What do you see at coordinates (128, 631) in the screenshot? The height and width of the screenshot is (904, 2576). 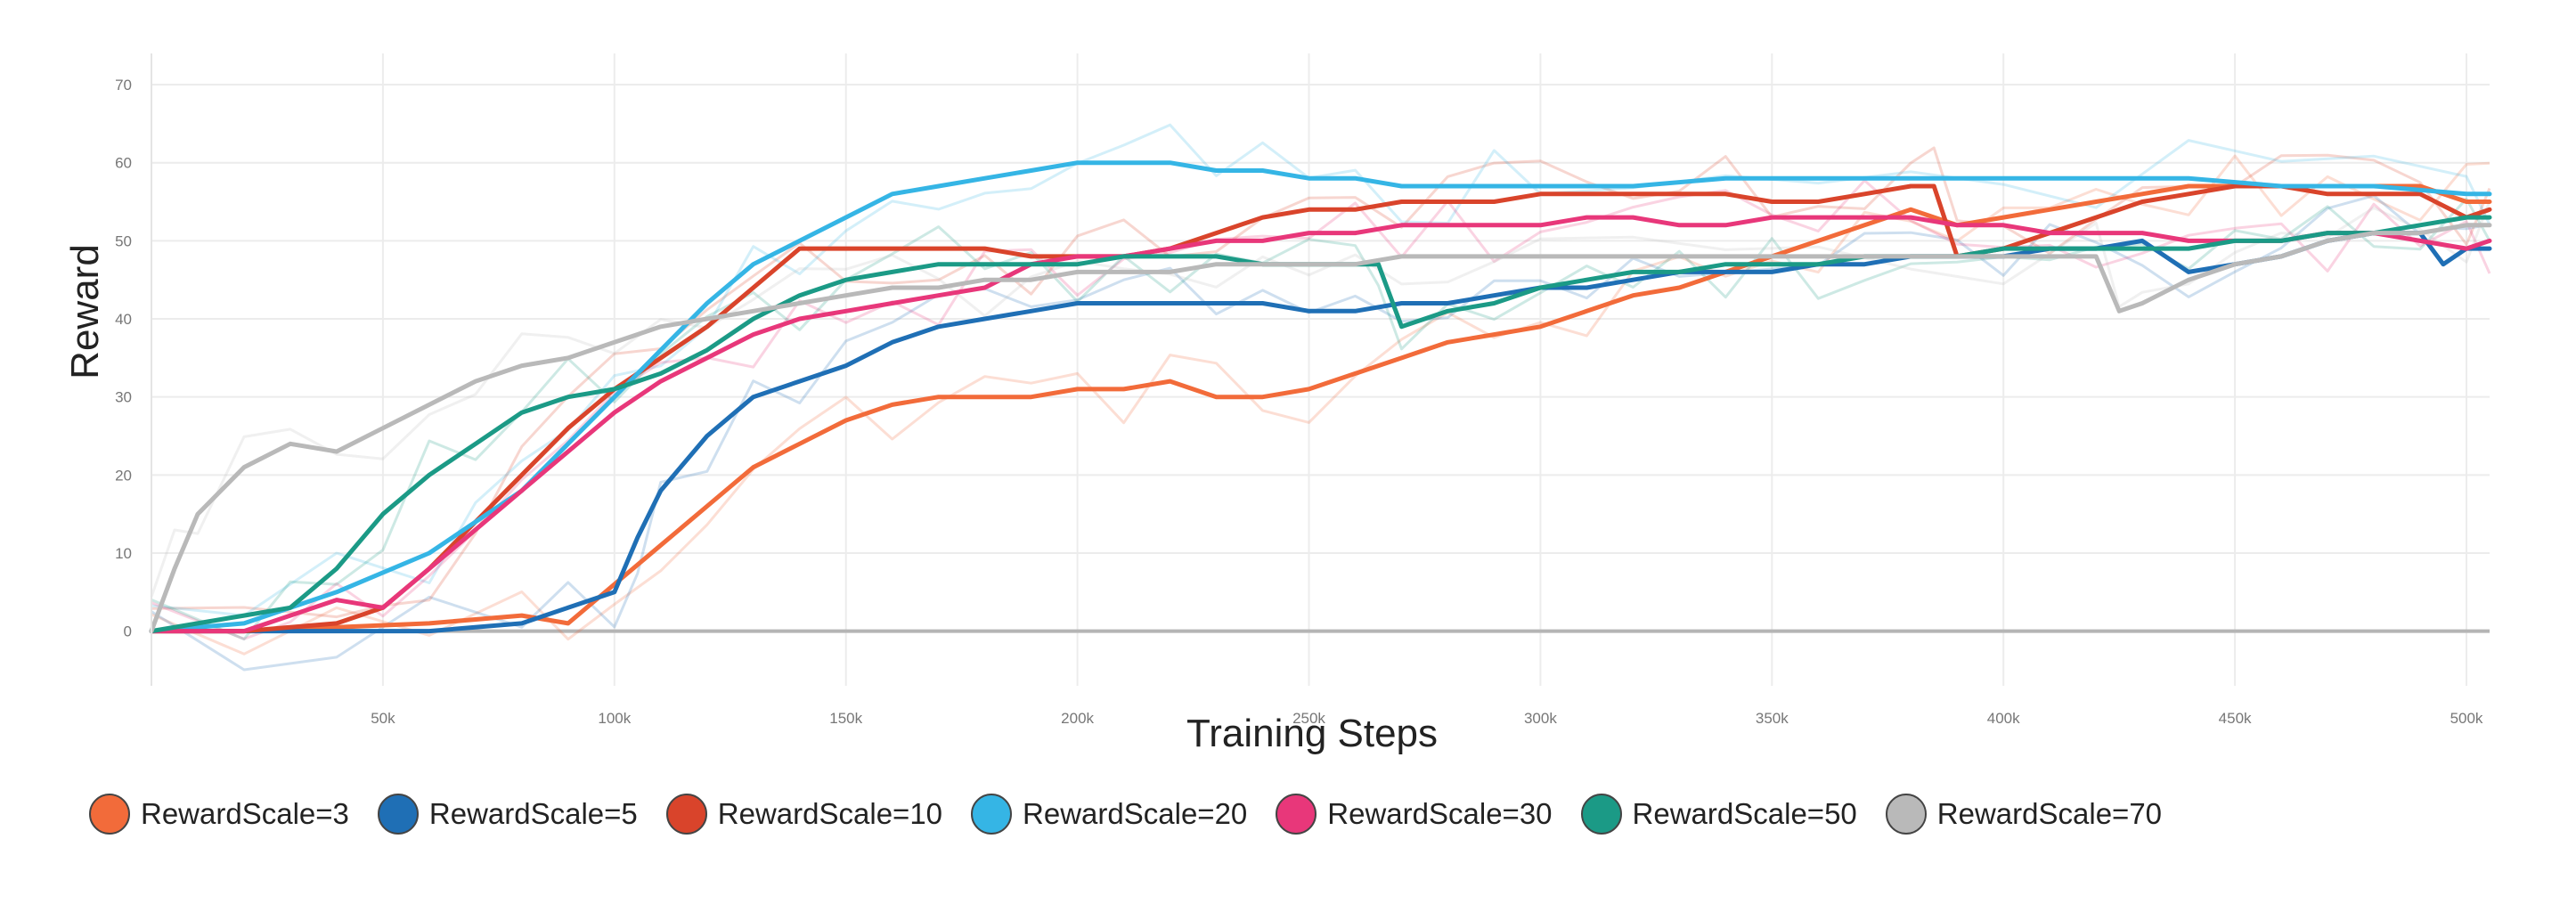 I see `y-tick-label: 0` at bounding box center [128, 631].